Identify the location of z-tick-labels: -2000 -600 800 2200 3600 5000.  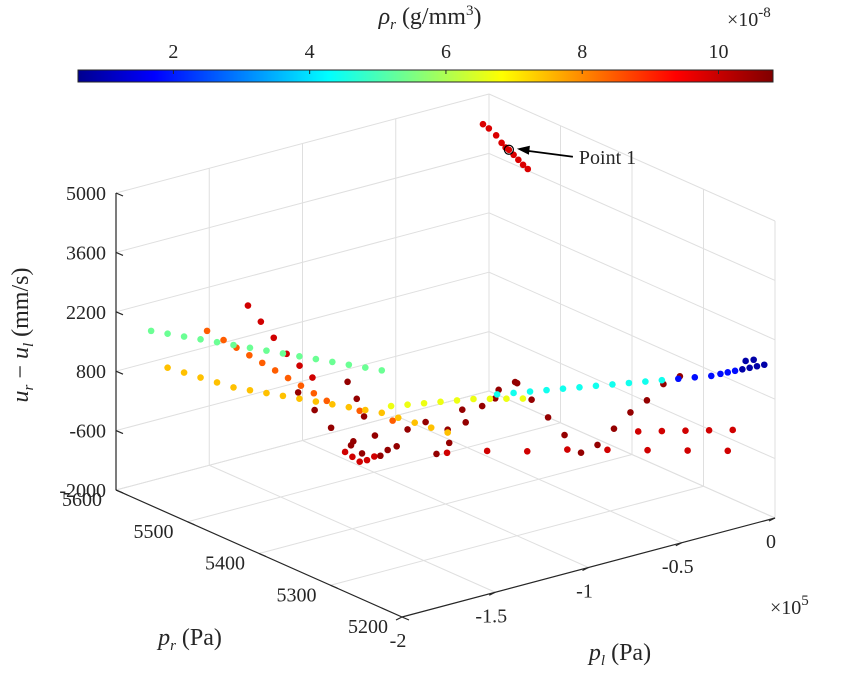
(82, 342).